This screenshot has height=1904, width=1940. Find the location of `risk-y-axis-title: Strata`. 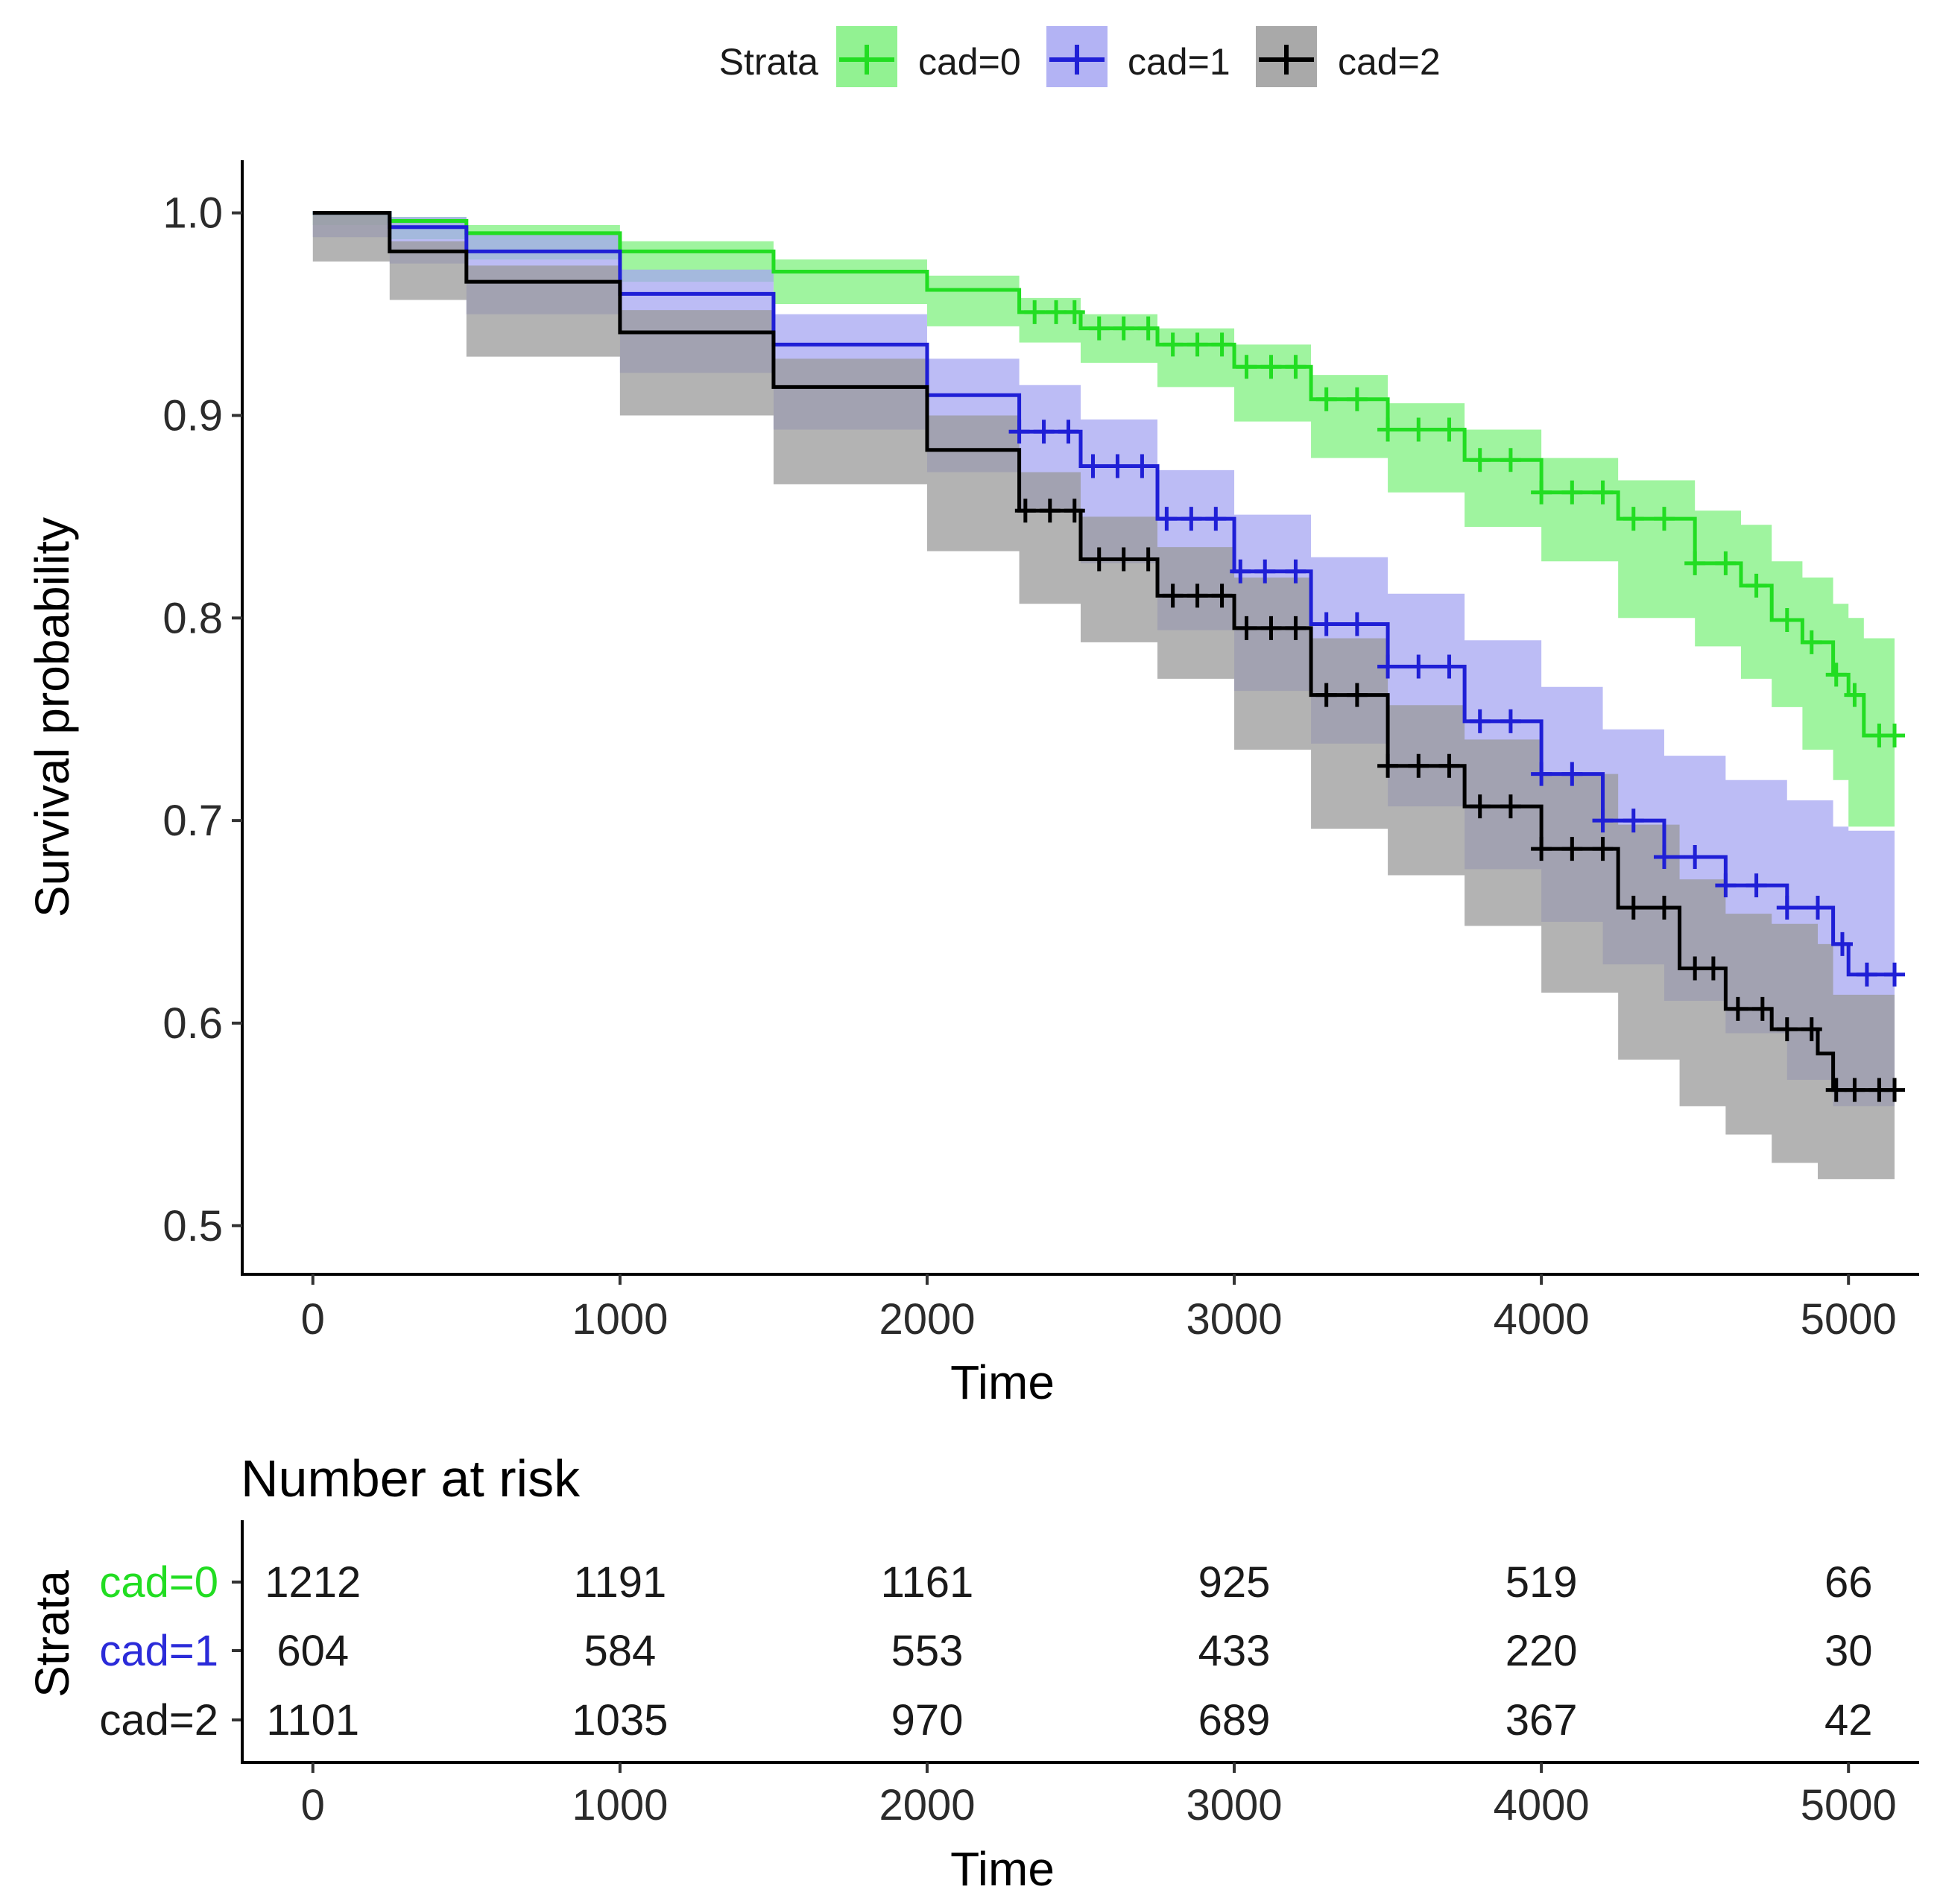

risk-y-axis-title: Strata is located at coordinates (52, 1634).